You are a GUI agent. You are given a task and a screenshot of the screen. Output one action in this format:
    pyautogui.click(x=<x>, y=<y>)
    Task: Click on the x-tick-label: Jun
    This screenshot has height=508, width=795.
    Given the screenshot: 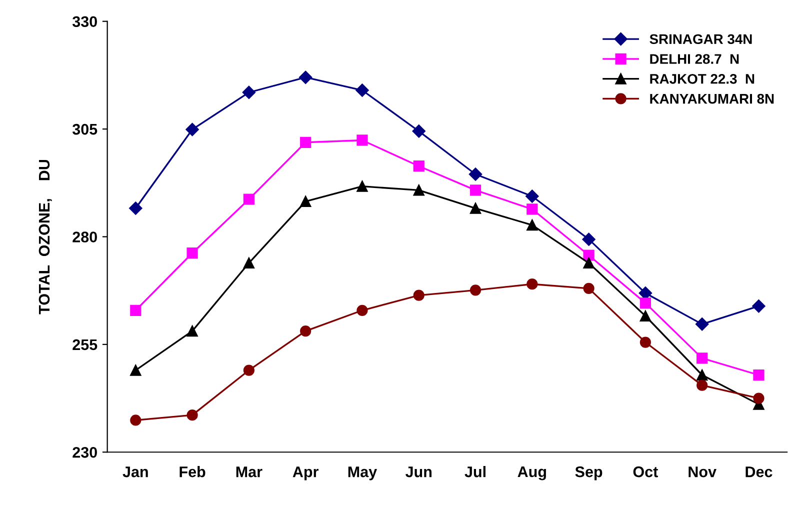 What is the action you would take?
    pyautogui.click(x=419, y=472)
    